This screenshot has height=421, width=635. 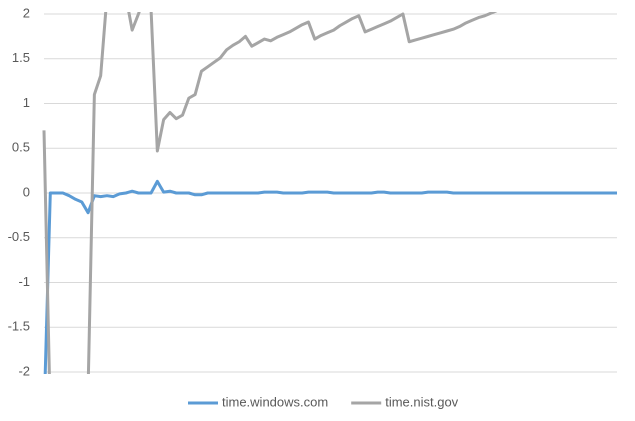 I want to click on legend-label: time.windows.com, so click(x=275, y=401).